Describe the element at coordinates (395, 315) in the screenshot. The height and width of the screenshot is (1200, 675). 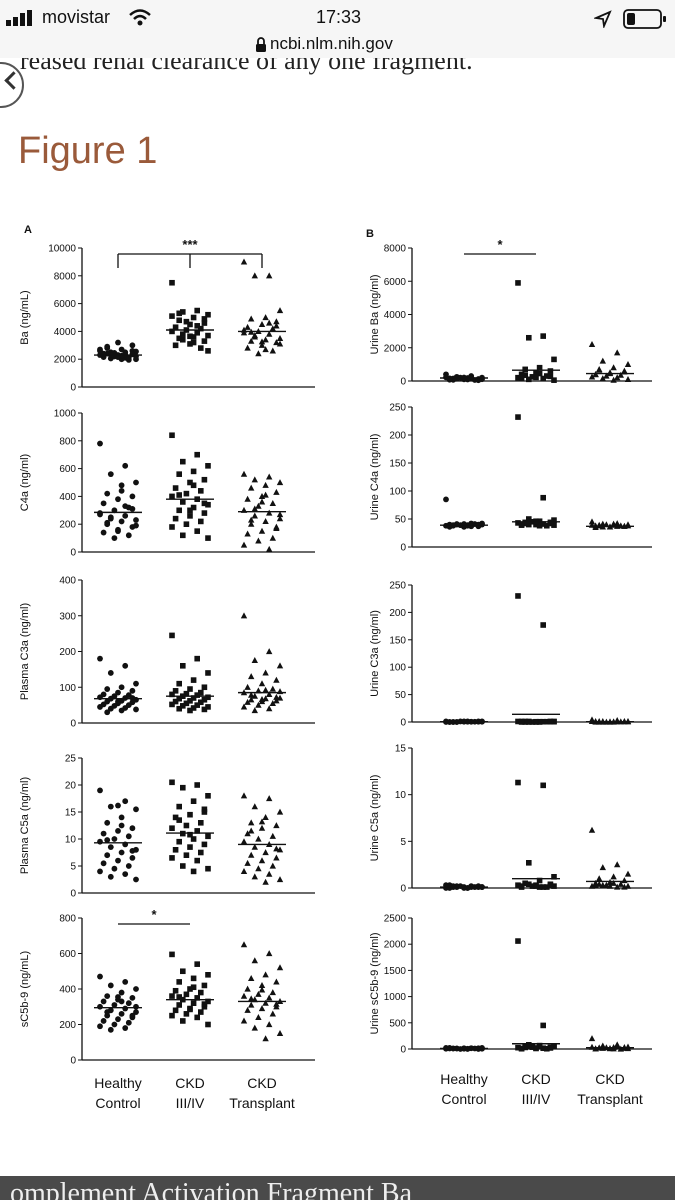
I see `y-tick-label: 4000` at that location.